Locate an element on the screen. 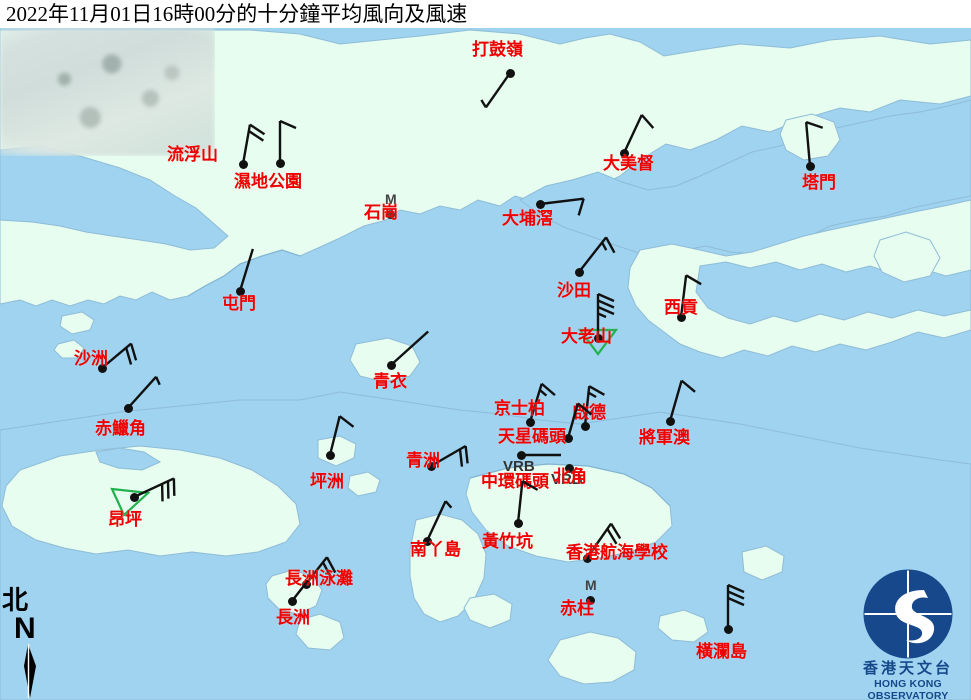  station-label: 大美督 is located at coordinates (628, 163).